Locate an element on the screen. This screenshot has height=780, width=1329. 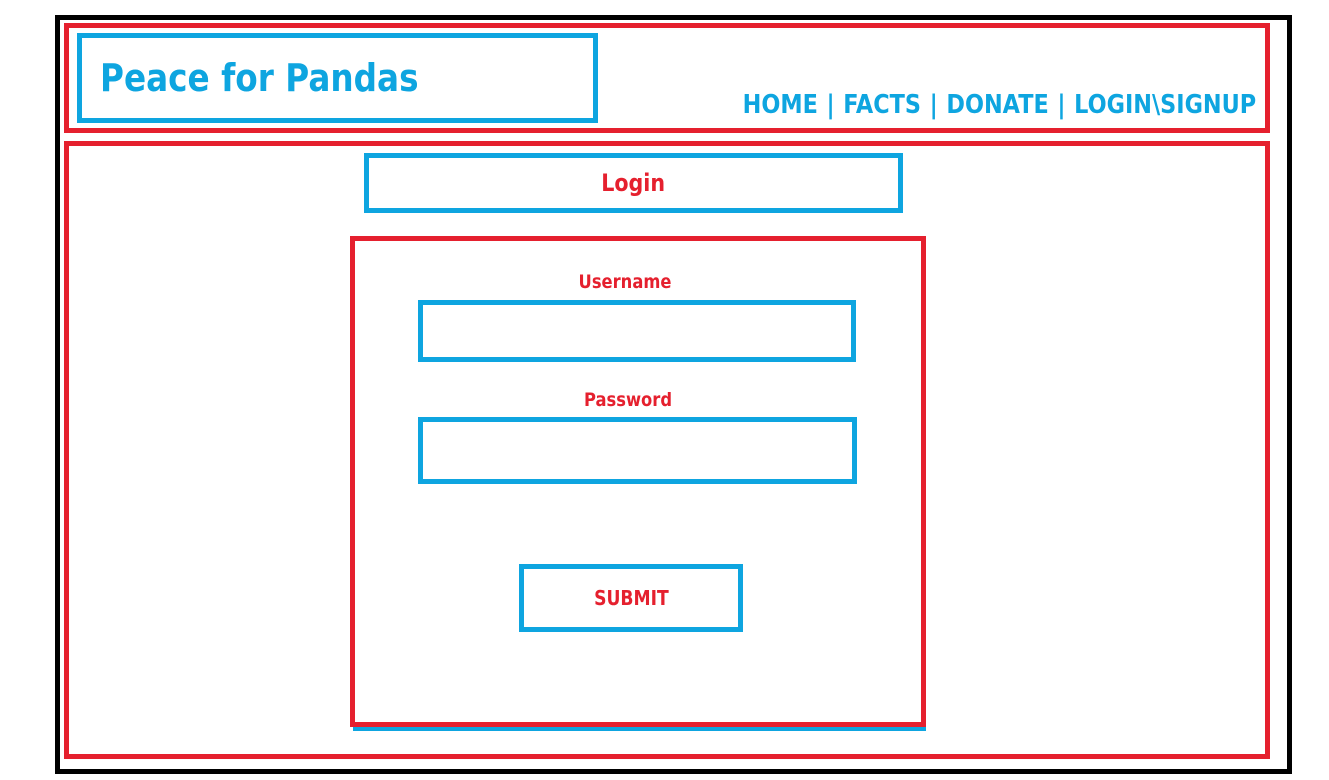
page-title-box: Login is located at coordinates (633, 183).